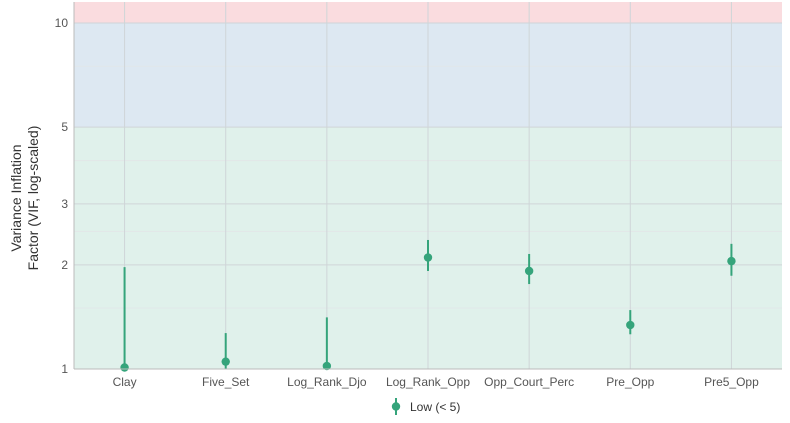 The height and width of the screenshot is (423, 790). I want to click on x-tick-label: Pre5_Opp, so click(731, 382).